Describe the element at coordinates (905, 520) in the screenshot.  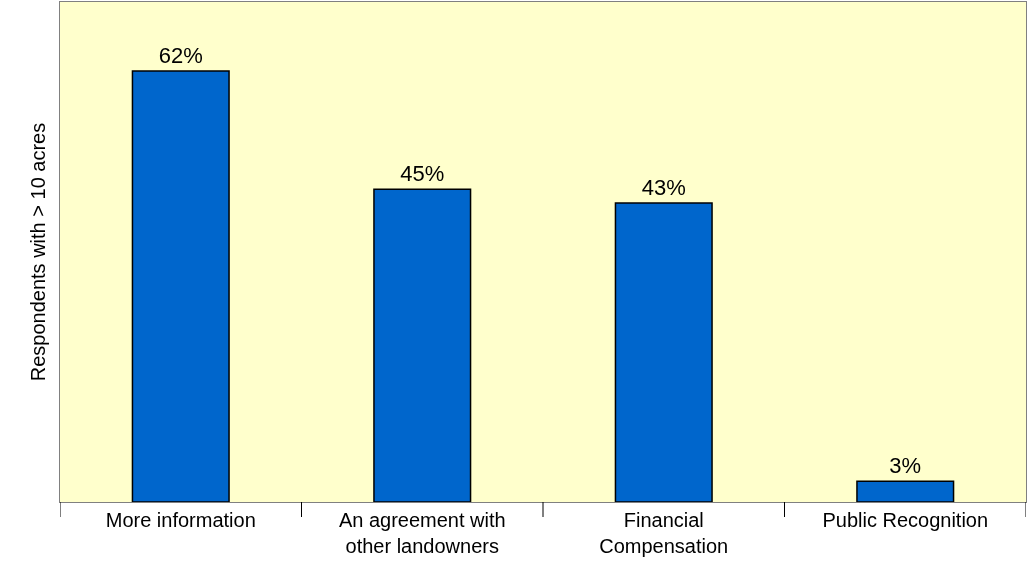
I see `x-tick-label: Public Recognition` at that location.